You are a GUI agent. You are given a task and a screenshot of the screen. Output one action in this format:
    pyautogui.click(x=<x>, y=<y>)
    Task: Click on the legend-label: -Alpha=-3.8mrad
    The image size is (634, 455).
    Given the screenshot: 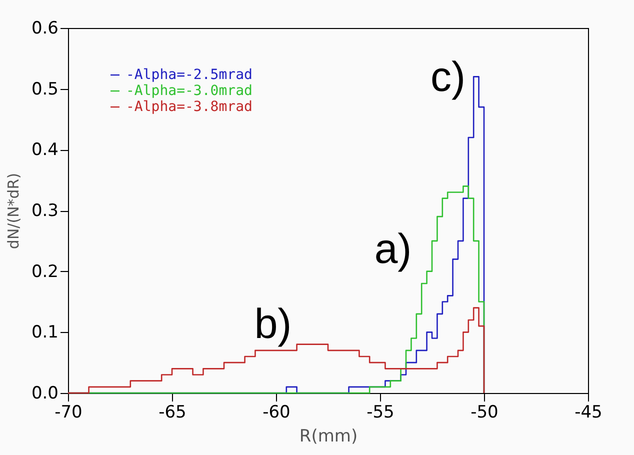 What is the action you would take?
    pyautogui.click(x=189, y=107)
    